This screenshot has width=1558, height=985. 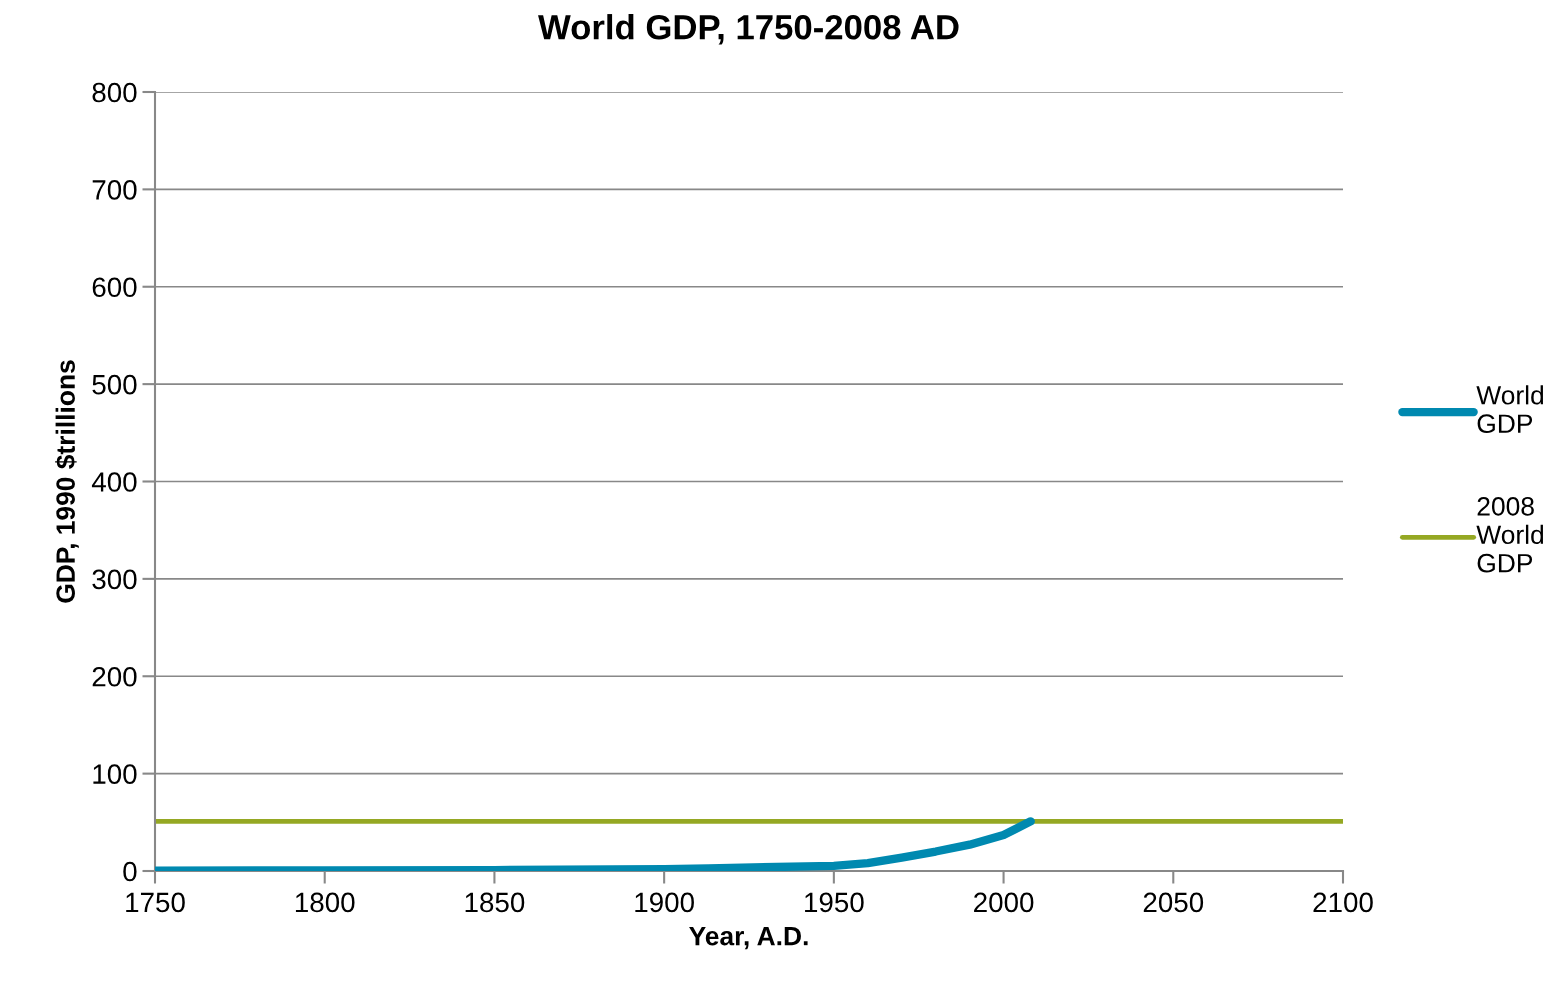 What do you see at coordinates (495, 902) in the screenshot?
I see `x-tick-label: 1850` at bounding box center [495, 902].